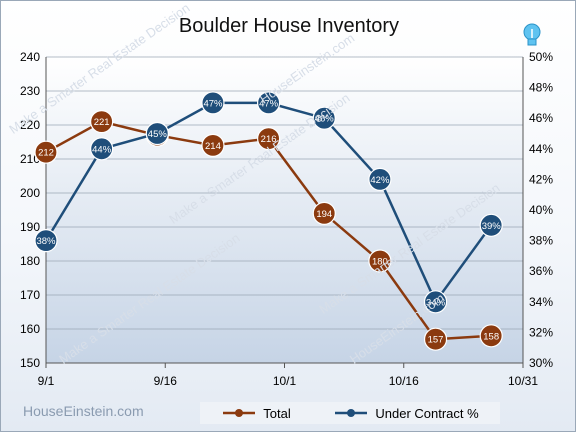  I want to click on y-left-tick-label: 220, so click(30, 125).